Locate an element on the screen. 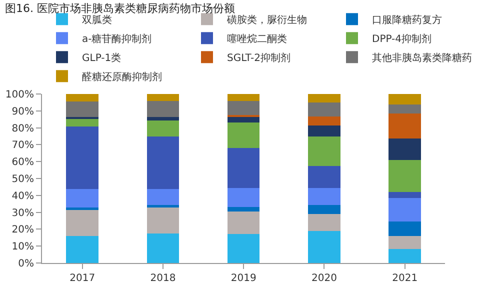 The image size is (500, 289). y-tick-label: 50% is located at coordinates (23, 179).